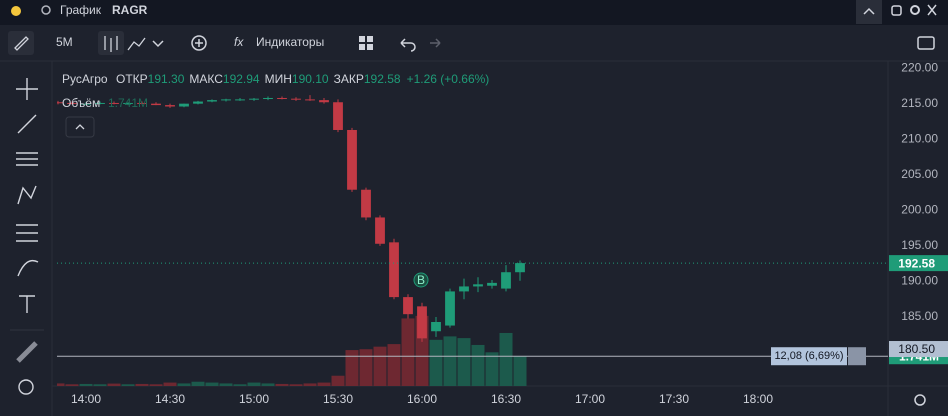 This screenshot has height=416, width=948. I want to click on window-dot, so click(16, 11).